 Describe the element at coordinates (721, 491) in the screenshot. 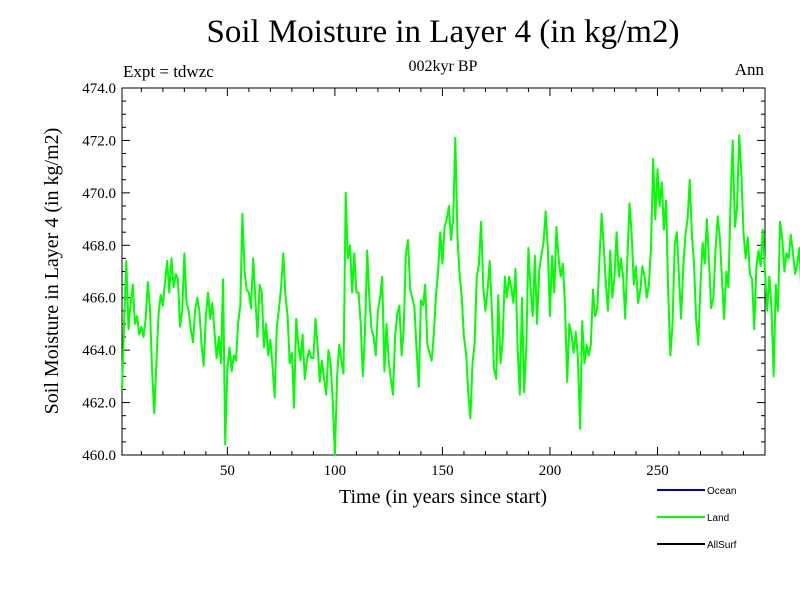

I see `legend-label-ocean: Ocean` at that location.